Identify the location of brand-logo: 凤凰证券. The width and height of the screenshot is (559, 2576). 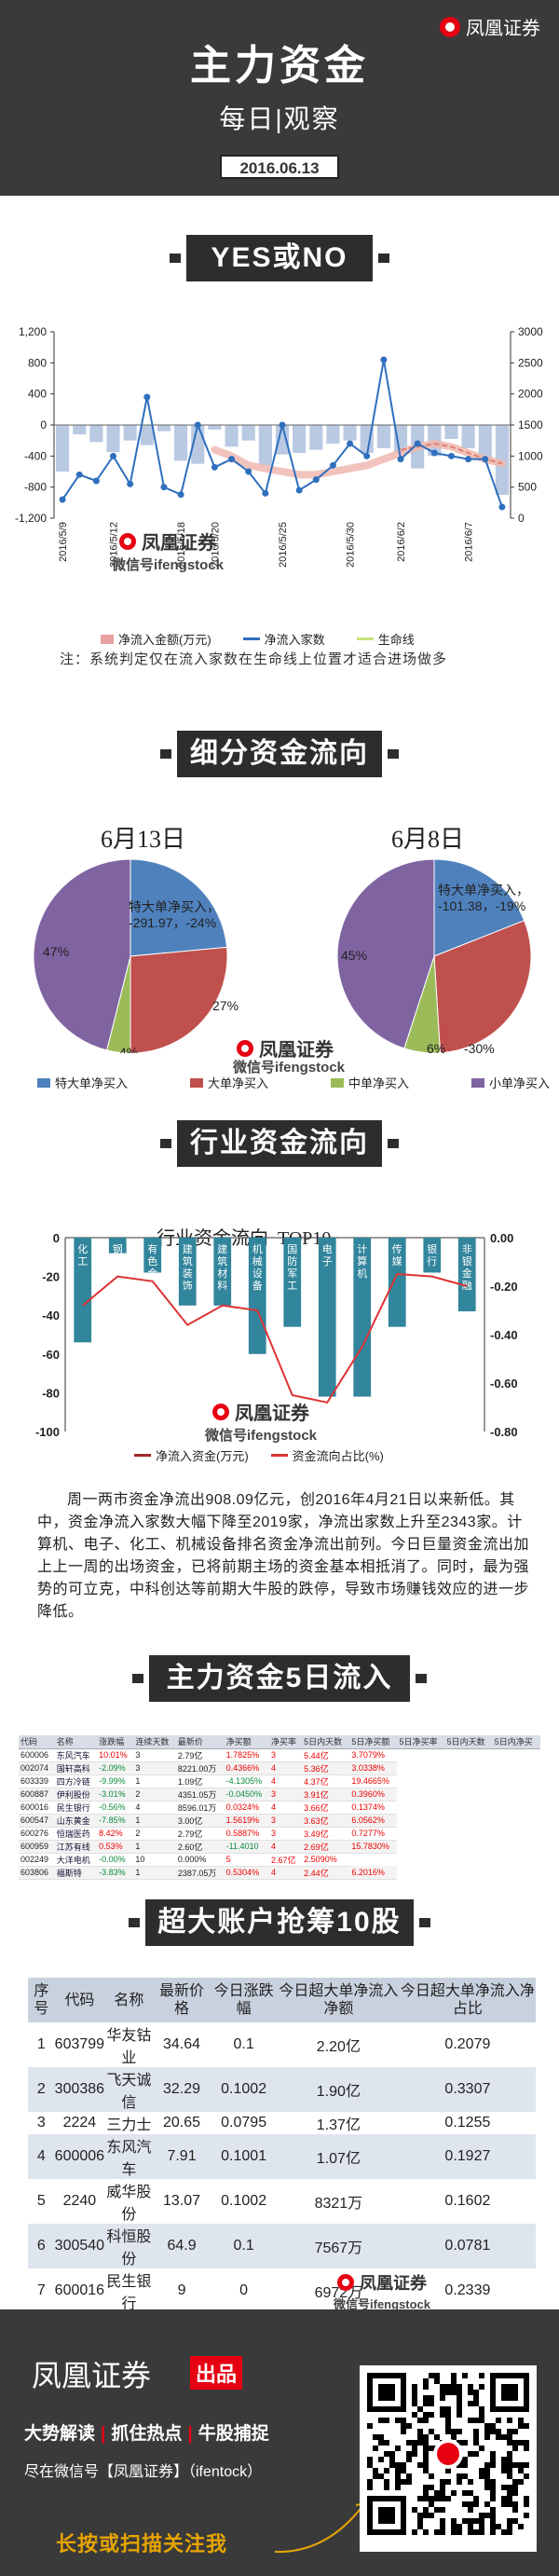
(490, 26).